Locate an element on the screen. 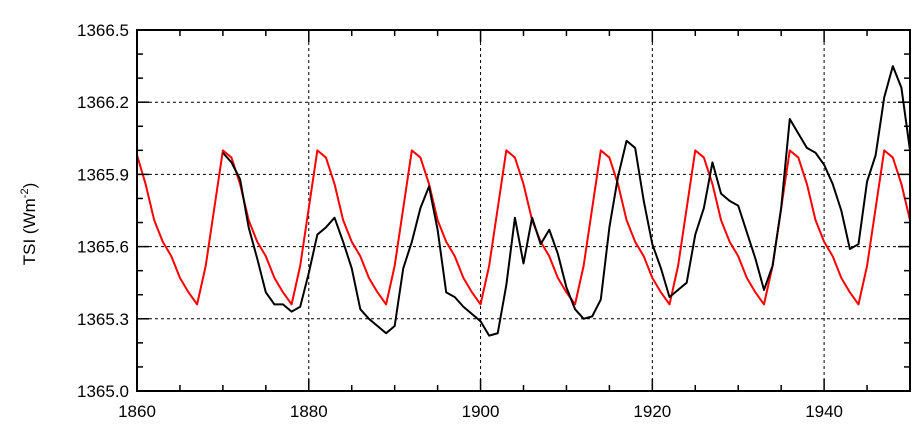  y-axis-label-superscript: -2 is located at coordinates (25, 193).